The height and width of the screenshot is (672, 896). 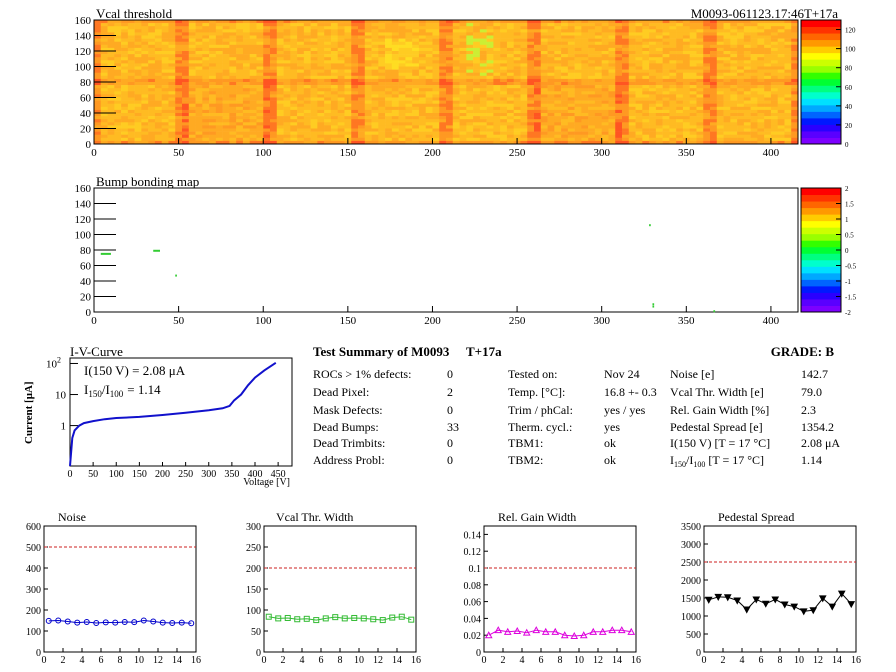 I want to click on data-point, so click(x=813, y=611).